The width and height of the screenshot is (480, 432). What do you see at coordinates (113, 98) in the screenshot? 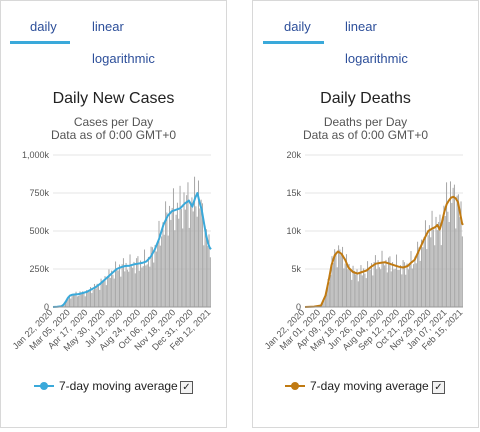
I see `chart-title: Daily New Cases` at bounding box center [113, 98].